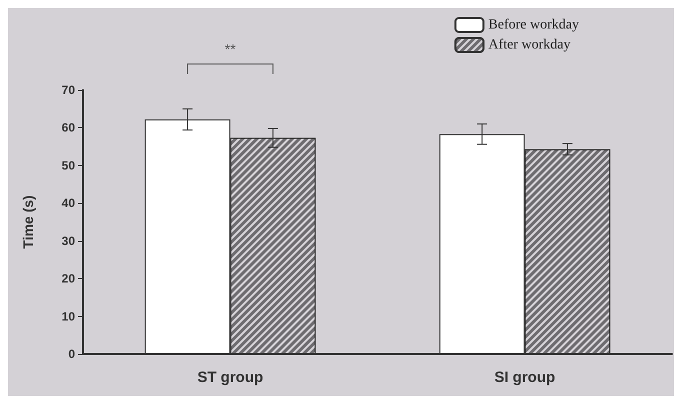  What do you see at coordinates (69, 241) in the screenshot?
I see `y-tick-label: 30` at bounding box center [69, 241].